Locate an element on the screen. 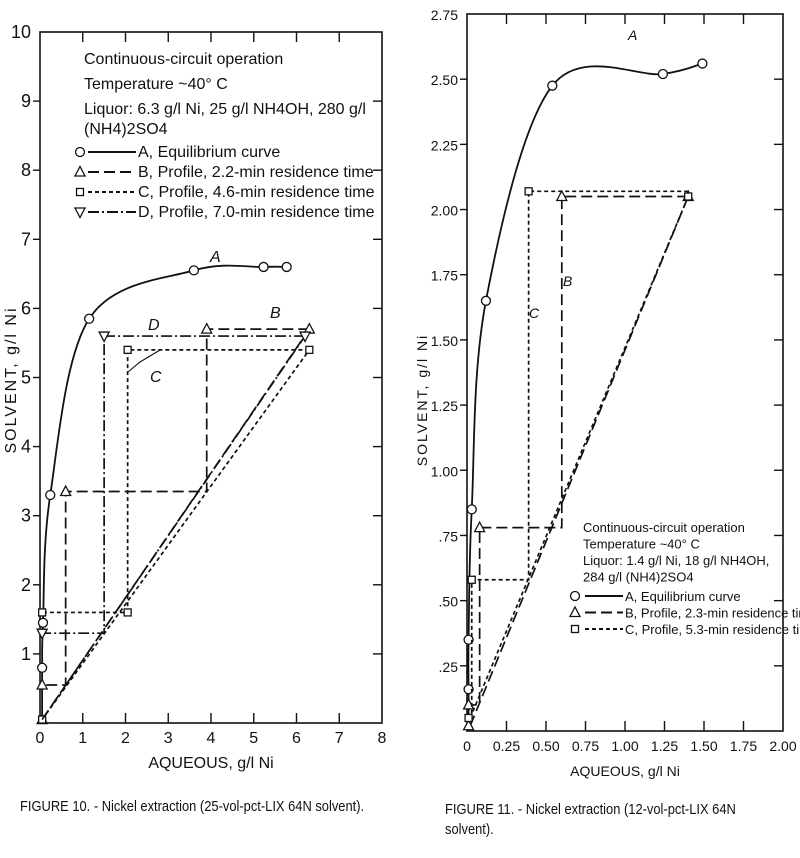 This screenshot has height=858, width=800. data-point-D is located at coordinates (42, 634).